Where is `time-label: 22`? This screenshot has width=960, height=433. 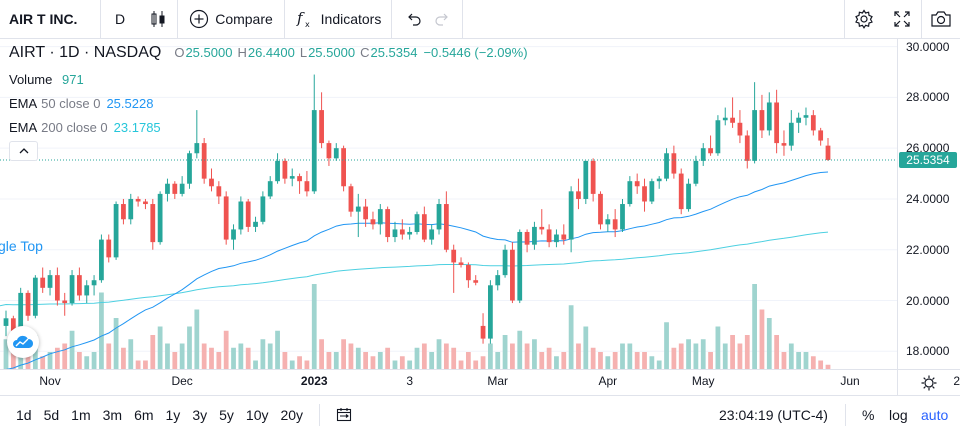 time-label: 22 is located at coordinates (956, 381).